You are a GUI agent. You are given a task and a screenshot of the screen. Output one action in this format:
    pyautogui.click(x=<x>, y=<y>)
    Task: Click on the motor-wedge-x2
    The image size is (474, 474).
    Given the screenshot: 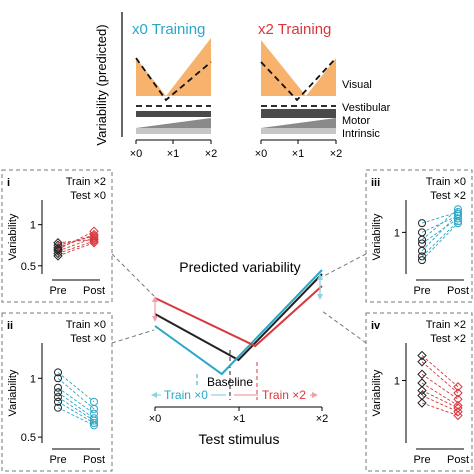 What is the action you would take?
    pyautogui.click(x=298, y=123)
    